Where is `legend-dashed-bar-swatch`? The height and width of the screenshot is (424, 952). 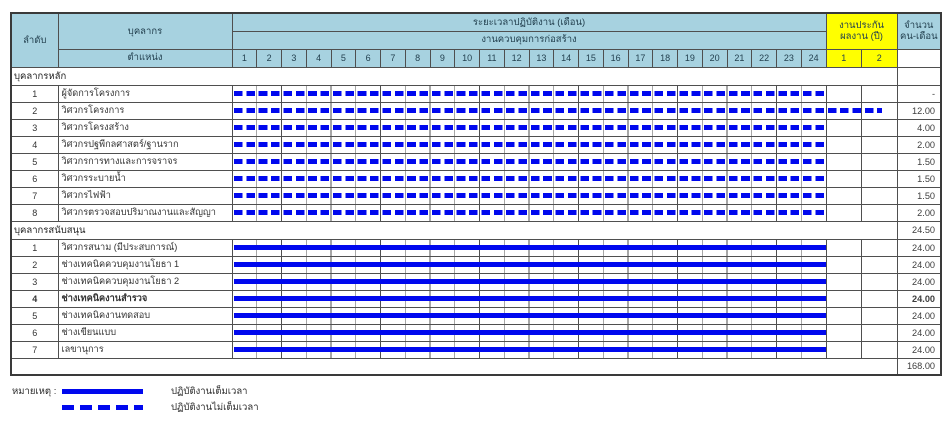
legend-dashed-bar-swatch is located at coordinates (102, 407).